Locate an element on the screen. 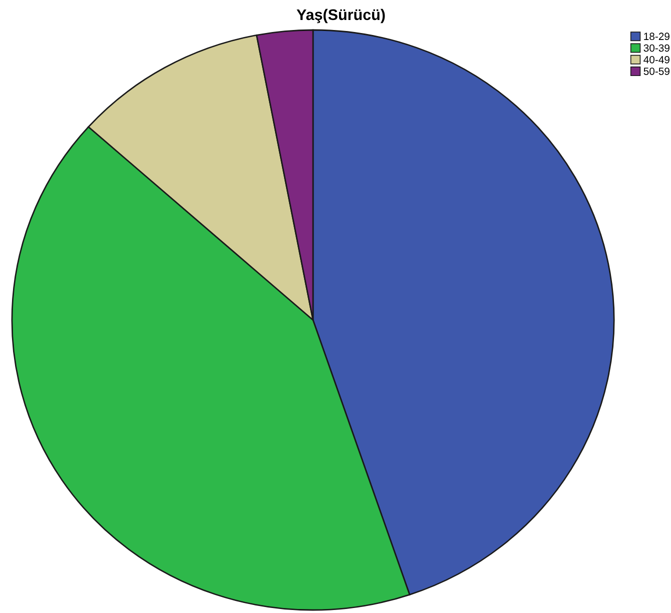 The height and width of the screenshot is (613, 671). chart-title: Yaş(Sürücü) is located at coordinates (340, 16).